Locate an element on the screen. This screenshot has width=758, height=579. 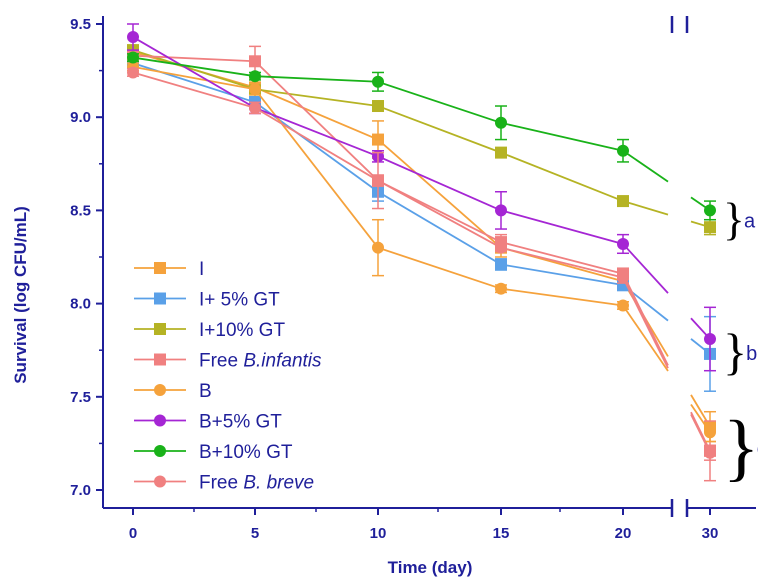
x-tick-label: 0 is located at coordinates (133, 533).